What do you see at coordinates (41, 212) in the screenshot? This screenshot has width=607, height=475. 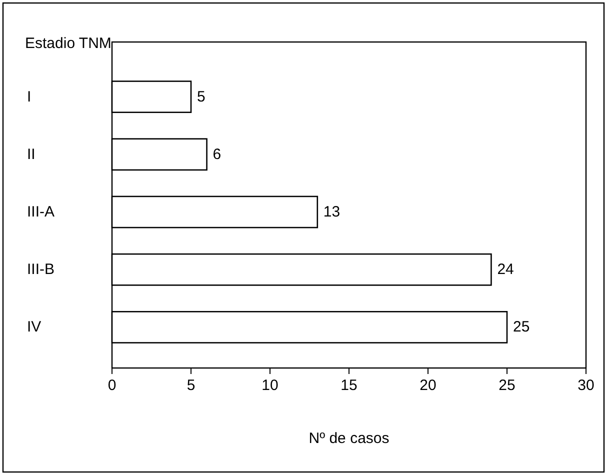 I see `y-tick-label: III-A` at bounding box center [41, 212].